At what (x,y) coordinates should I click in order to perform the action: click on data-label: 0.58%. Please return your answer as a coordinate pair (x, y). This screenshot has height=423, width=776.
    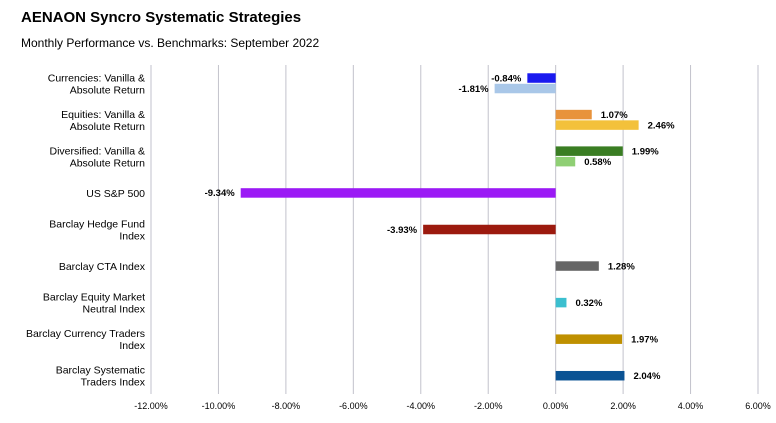
    Looking at the image, I should click on (597, 162).